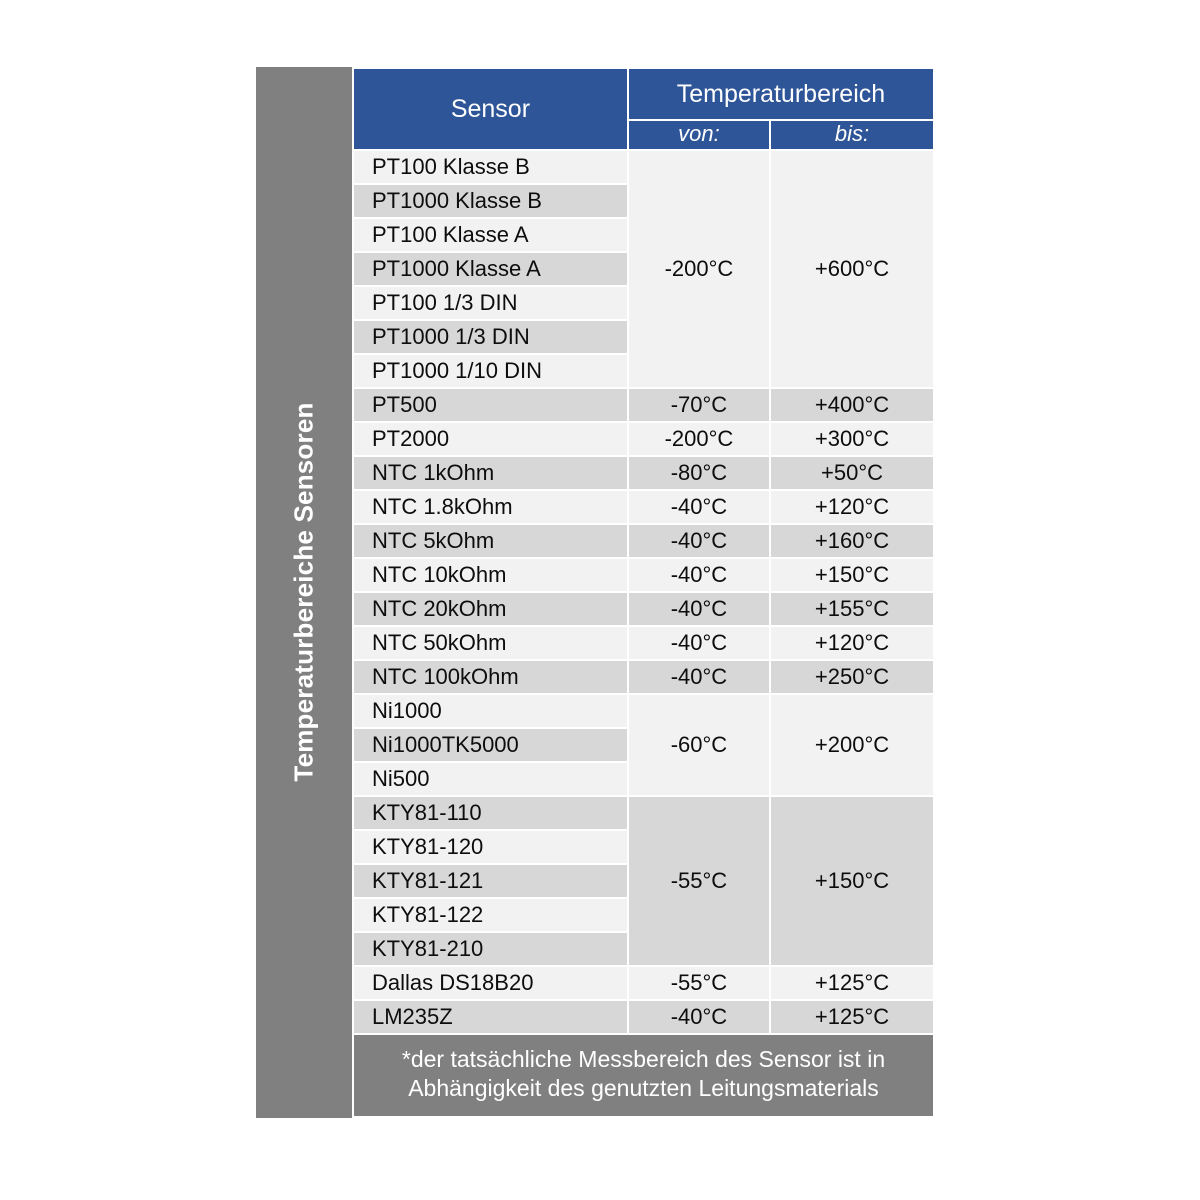  I want to click on sensor-name-cell: KTY81-121, so click(490, 881).